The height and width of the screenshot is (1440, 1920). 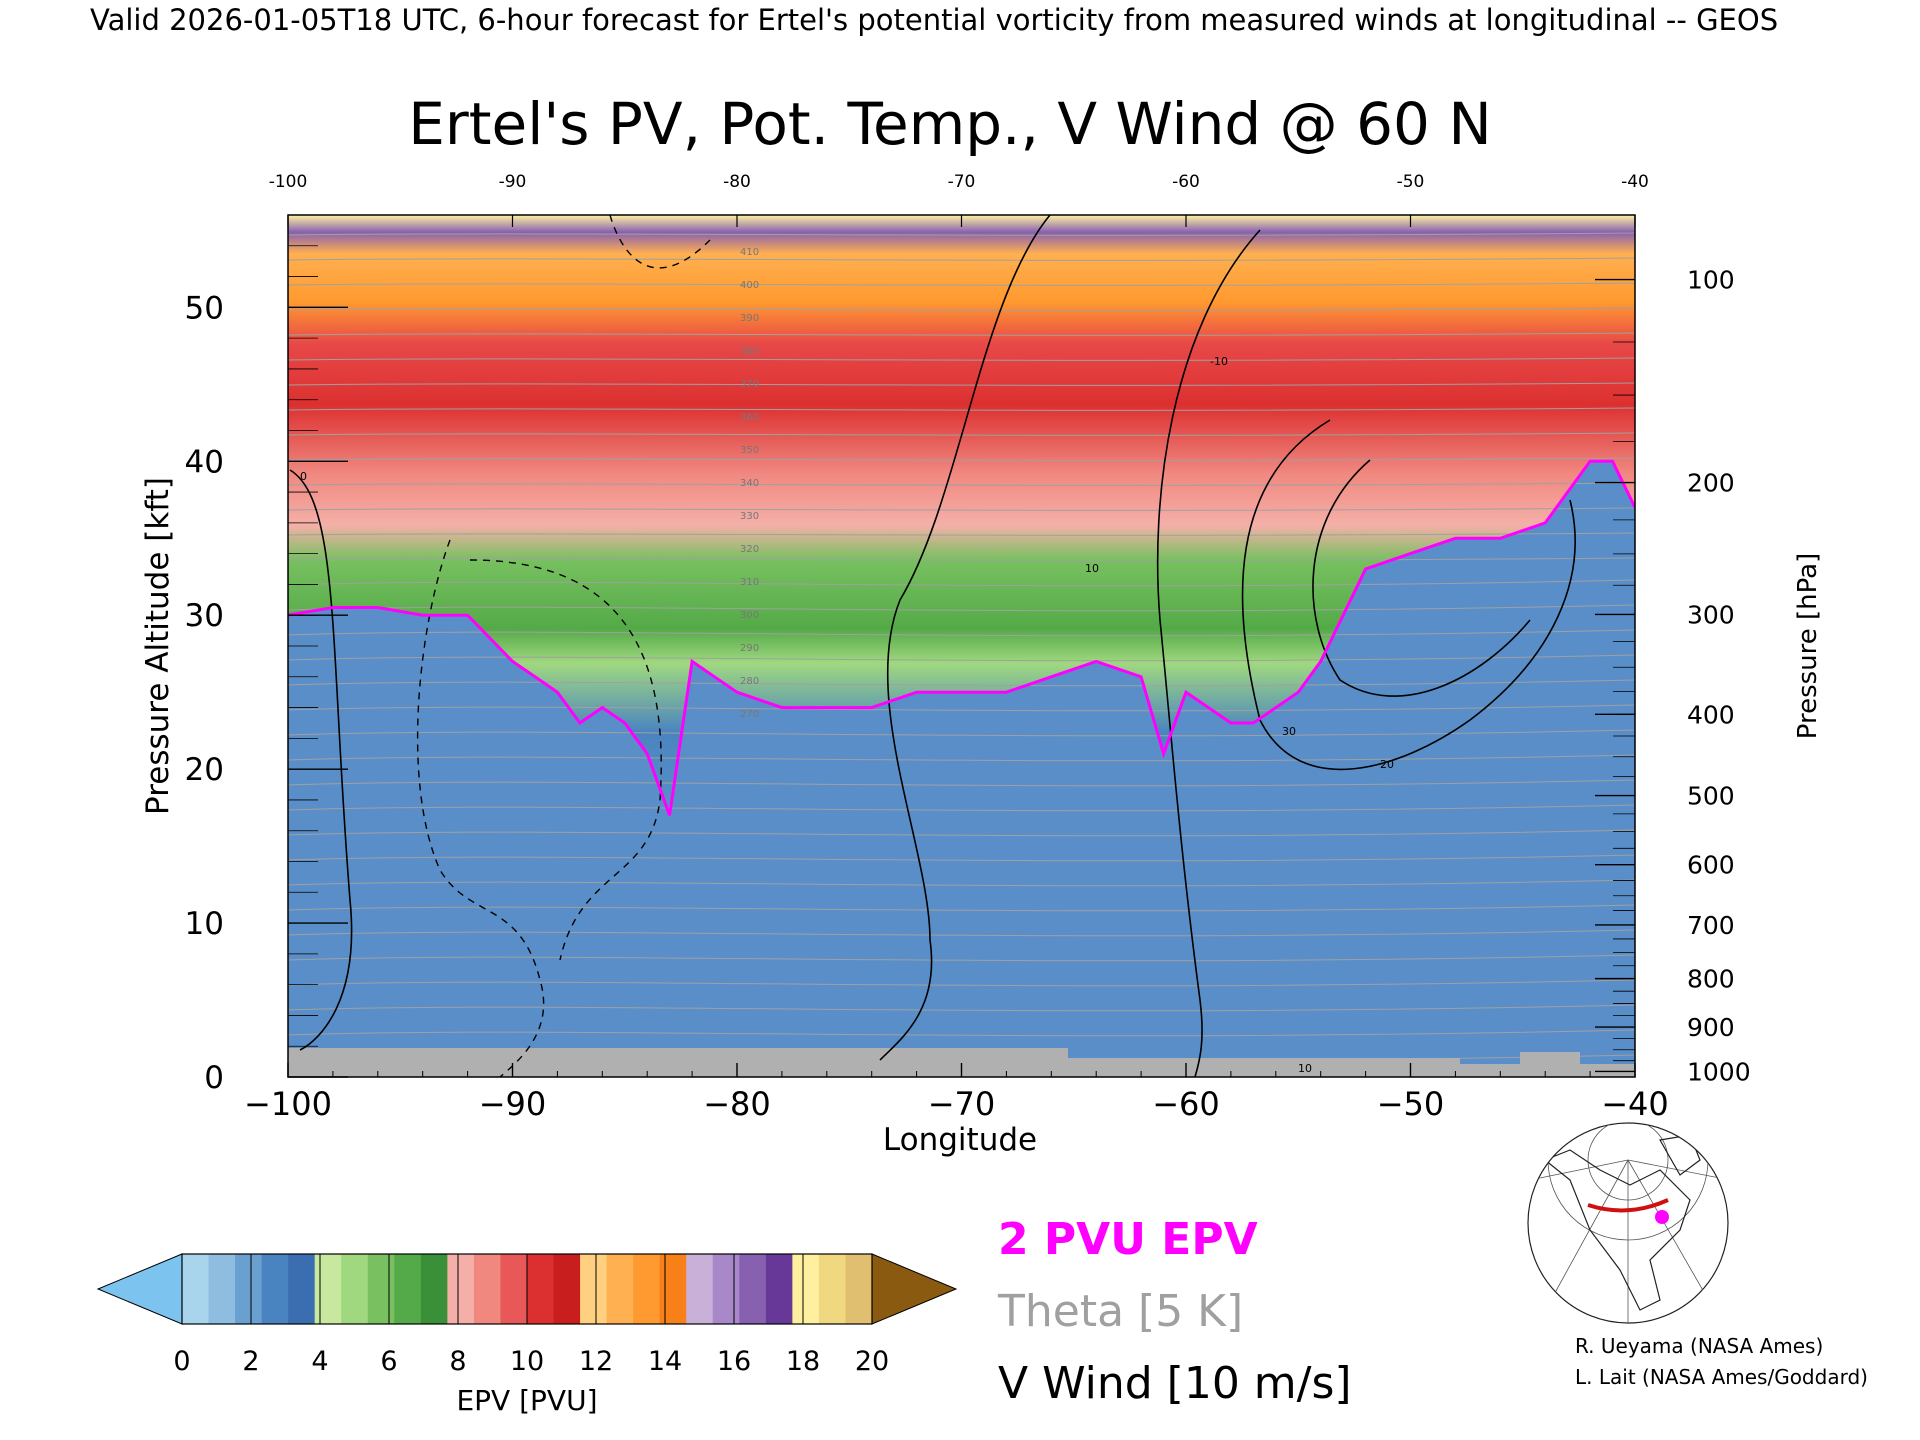 I want to click on colorbar-label: EPV [PVU], so click(x=526, y=1400).